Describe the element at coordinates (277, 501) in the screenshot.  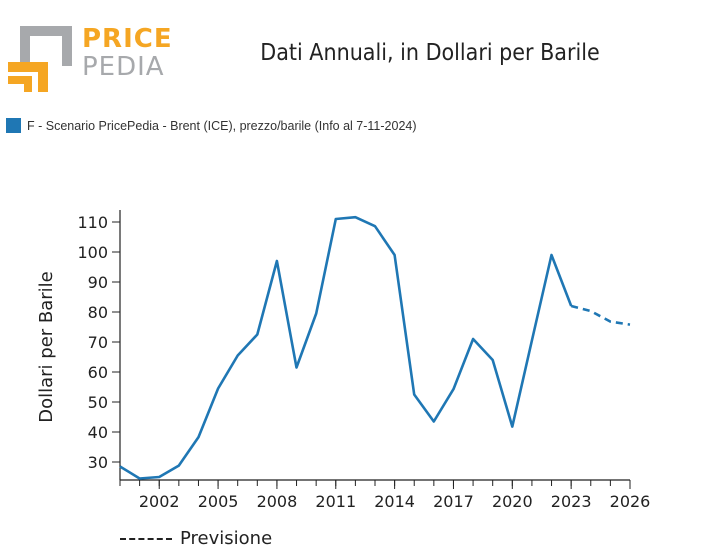
I see `x-tick-label: 2008` at that location.